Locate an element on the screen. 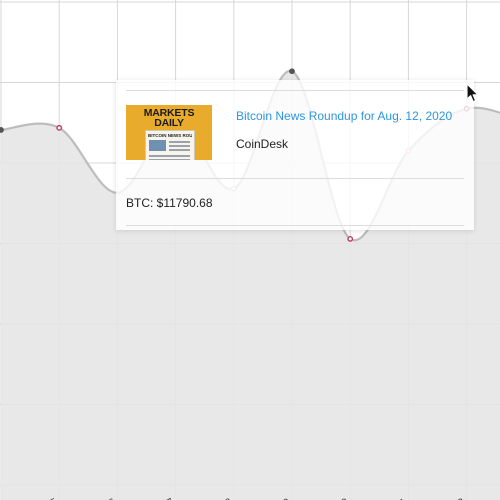 This screenshot has height=500, width=500. btc-price-label: BTC: $11790.68 is located at coordinates (169, 203).